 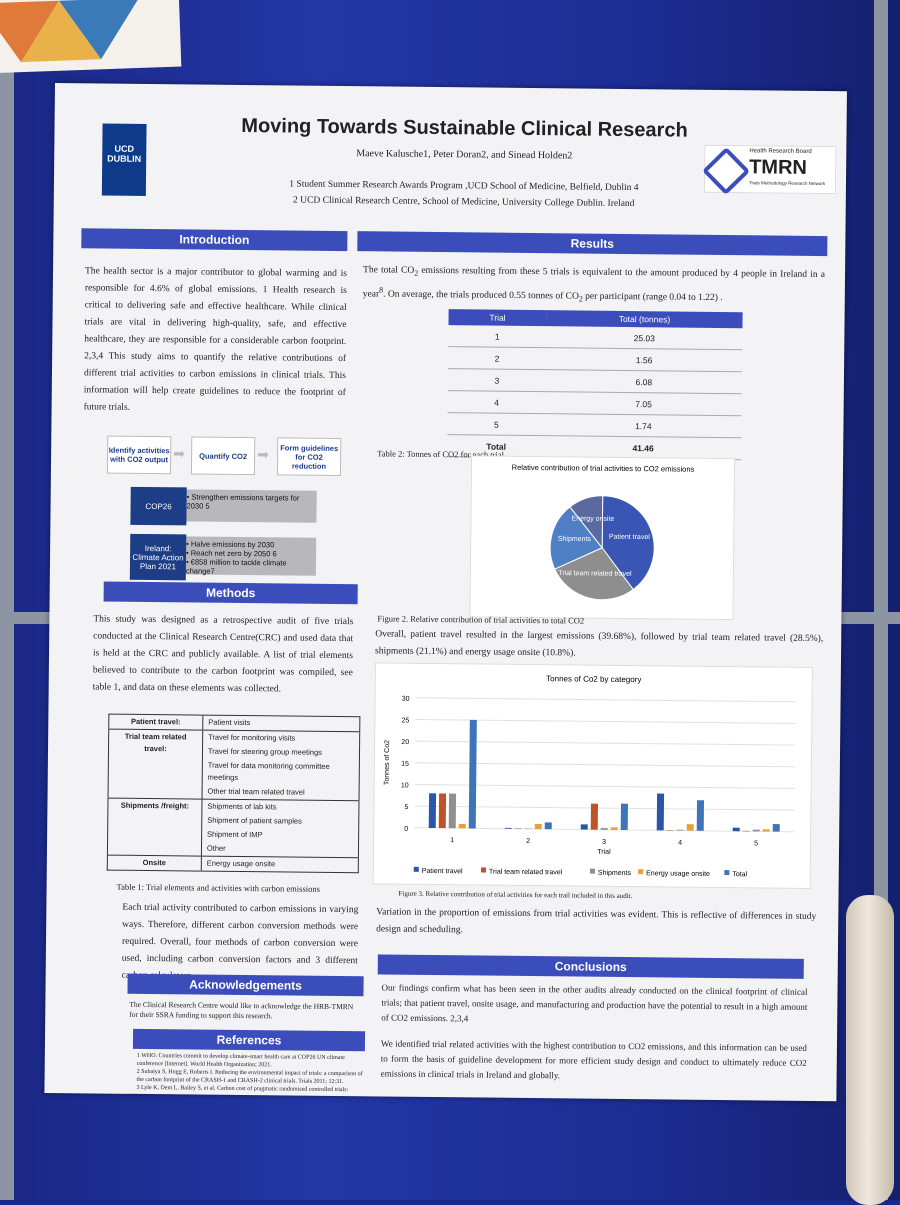 I want to click on methods-table-item: Other, so click(x=216, y=848).